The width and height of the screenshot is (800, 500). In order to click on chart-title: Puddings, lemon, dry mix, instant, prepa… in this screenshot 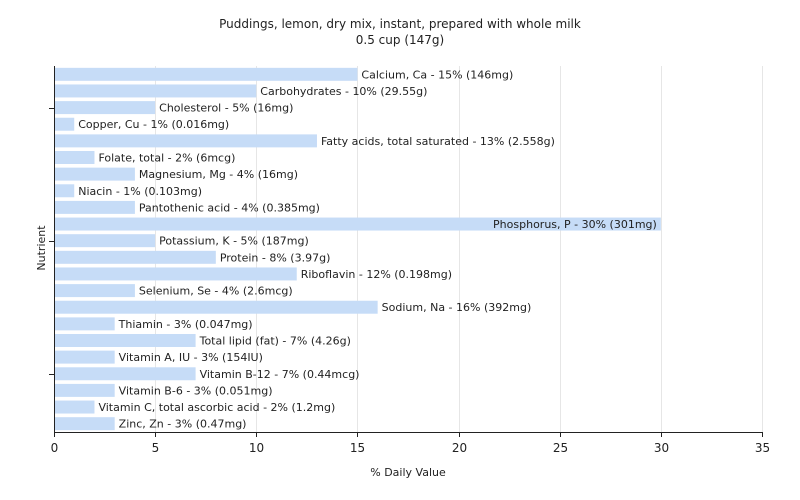, I will do `click(400, 24)`.